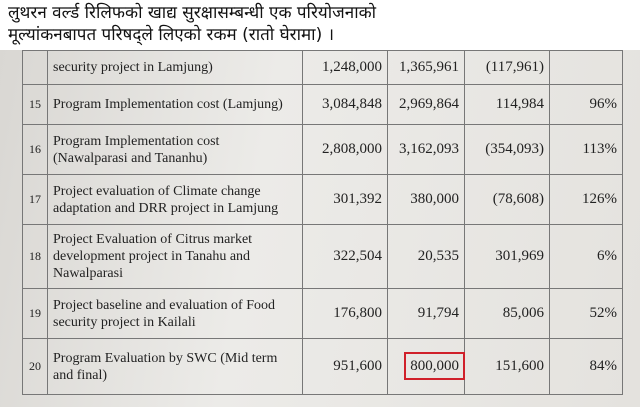 The width and height of the screenshot is (640, 407). Describe the element at coordinates (438, 313) in the screenshot. I see `cell-text: 91,794` at that location.